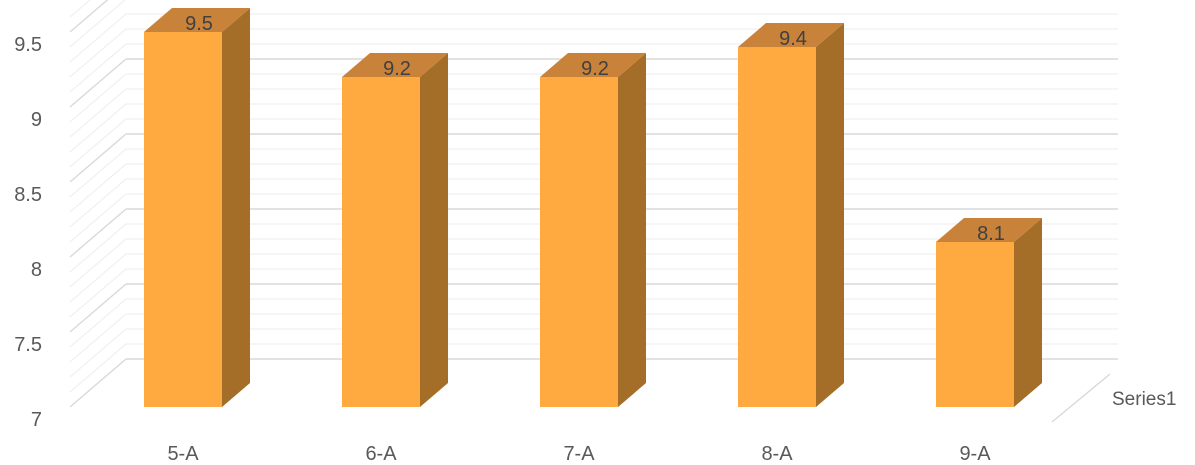 The height and width of the screenshot is (465, 1195). What do you see at coordinates (1081, 398) in the screenshot?
I see `series-axis-line` at bounding box center [1081, 398].